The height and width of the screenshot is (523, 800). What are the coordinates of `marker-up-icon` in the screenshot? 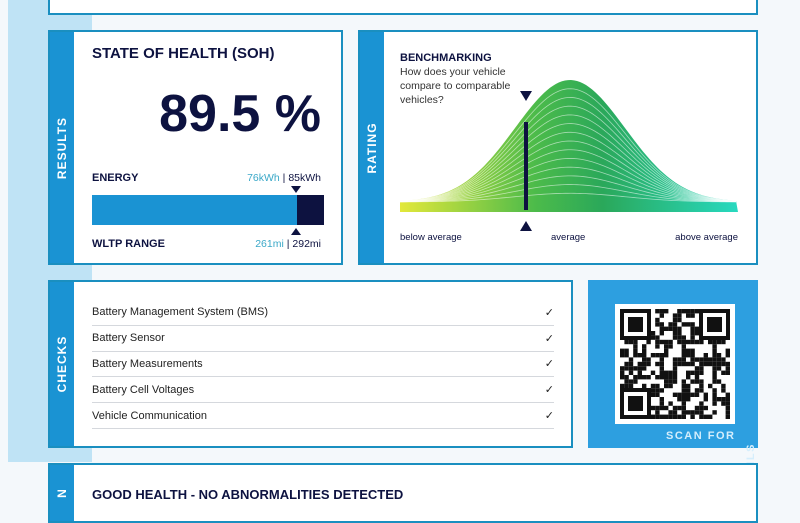 It's located at (526, 226).